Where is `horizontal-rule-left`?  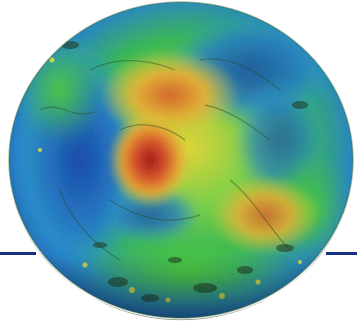 horizontal-rule-left is located at coordinates (18, 253).